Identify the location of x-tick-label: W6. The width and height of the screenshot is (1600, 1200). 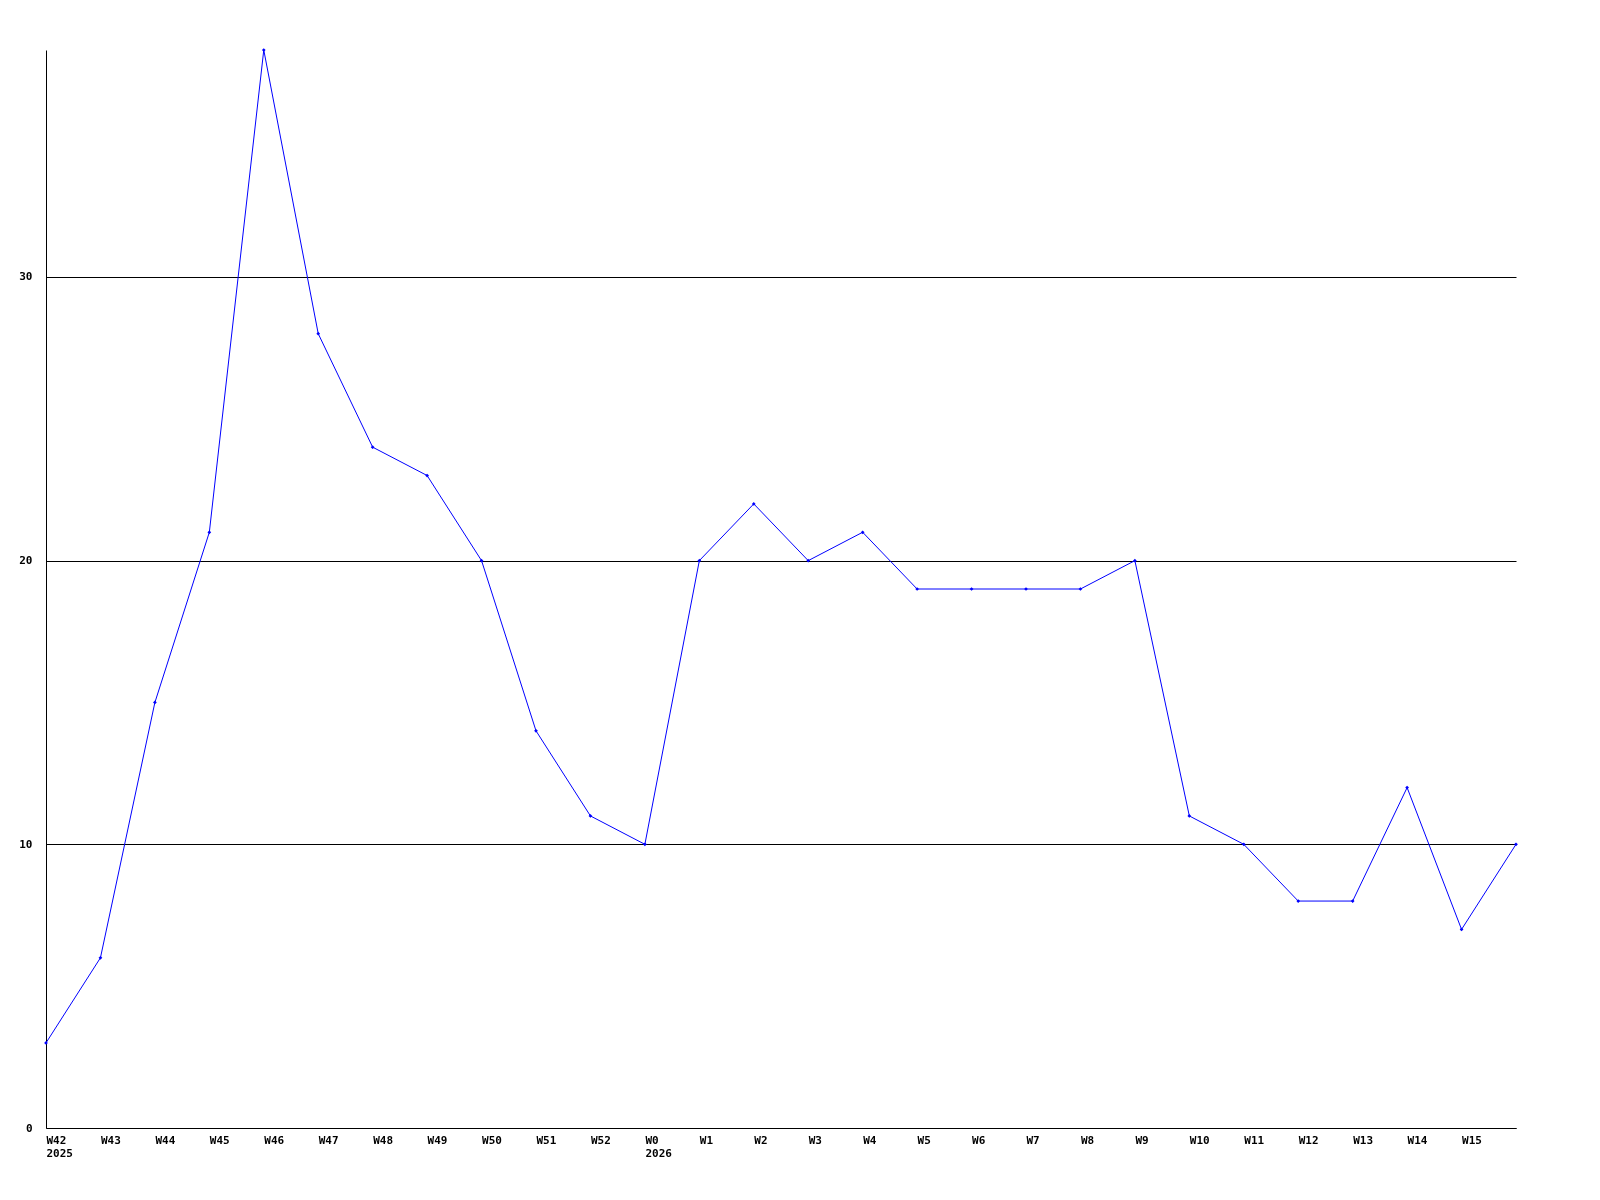
(979, 1140).